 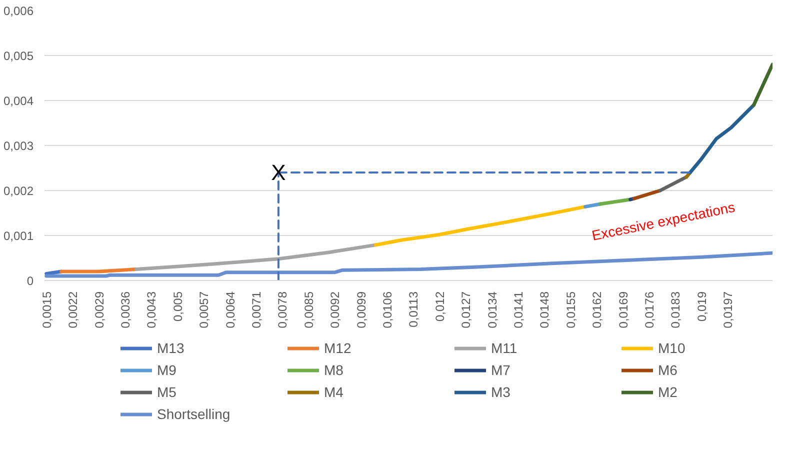 I want to click on y-tick-label: 0,001, so click(x=18, y=236).